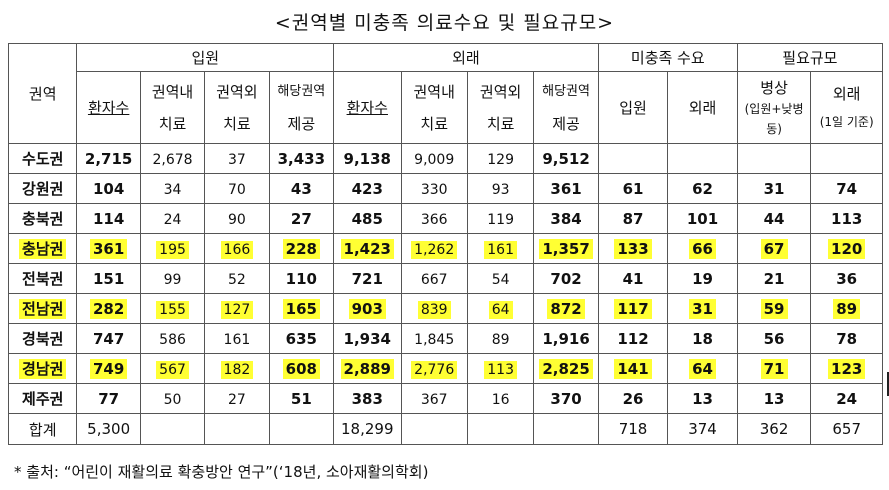 Image resolution: width=889 pixels, height=490 pixels. I want to click on cell-region: 전북권, so click(42, 278).